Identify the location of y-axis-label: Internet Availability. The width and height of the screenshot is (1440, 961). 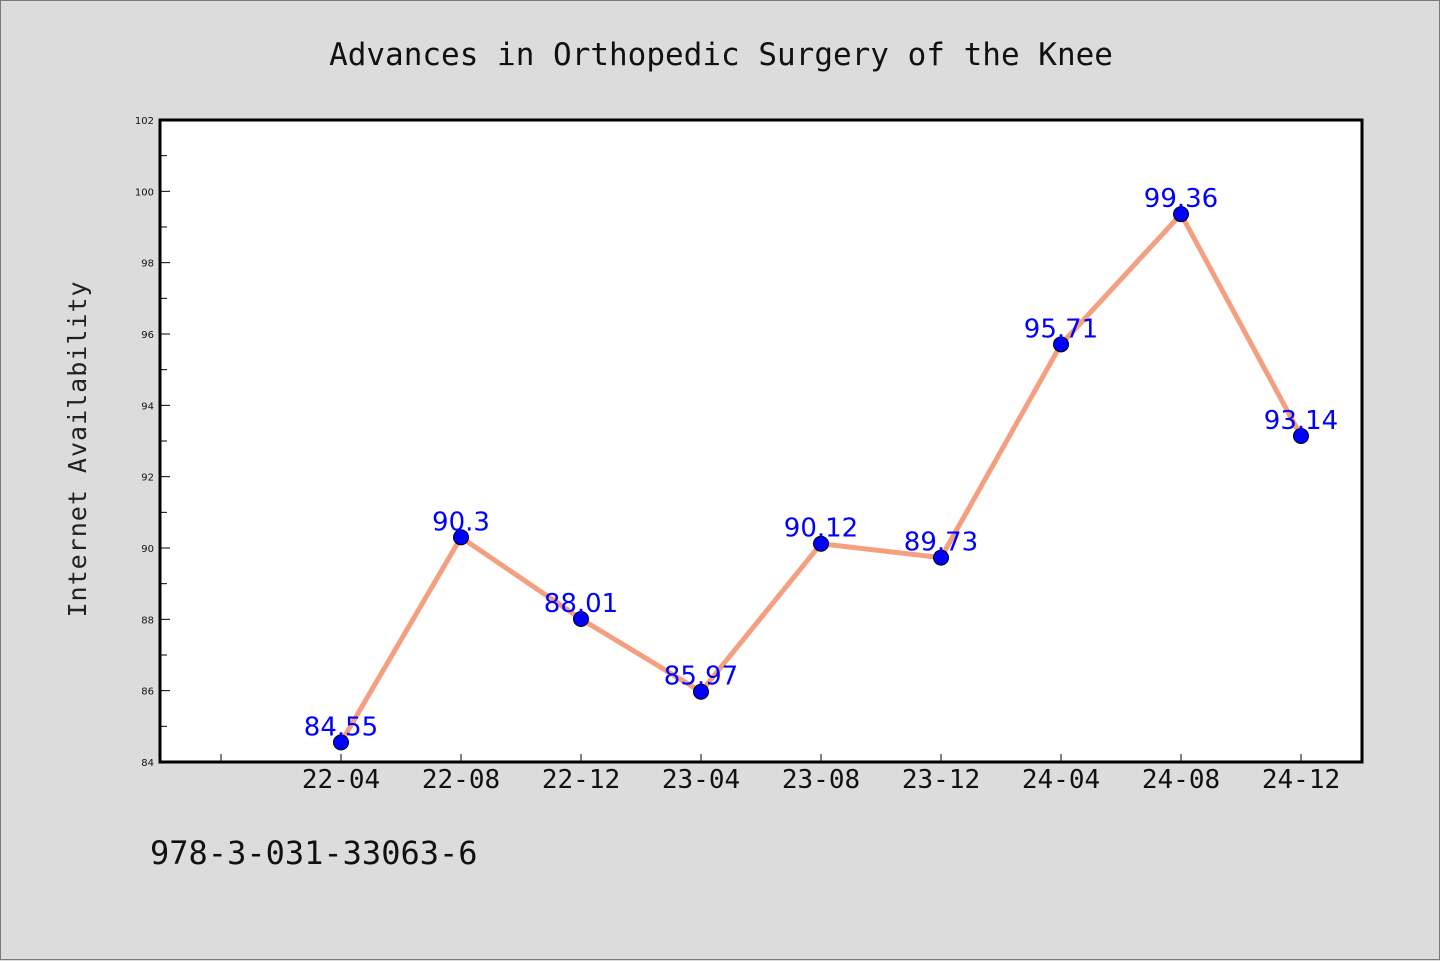
(77, 448).